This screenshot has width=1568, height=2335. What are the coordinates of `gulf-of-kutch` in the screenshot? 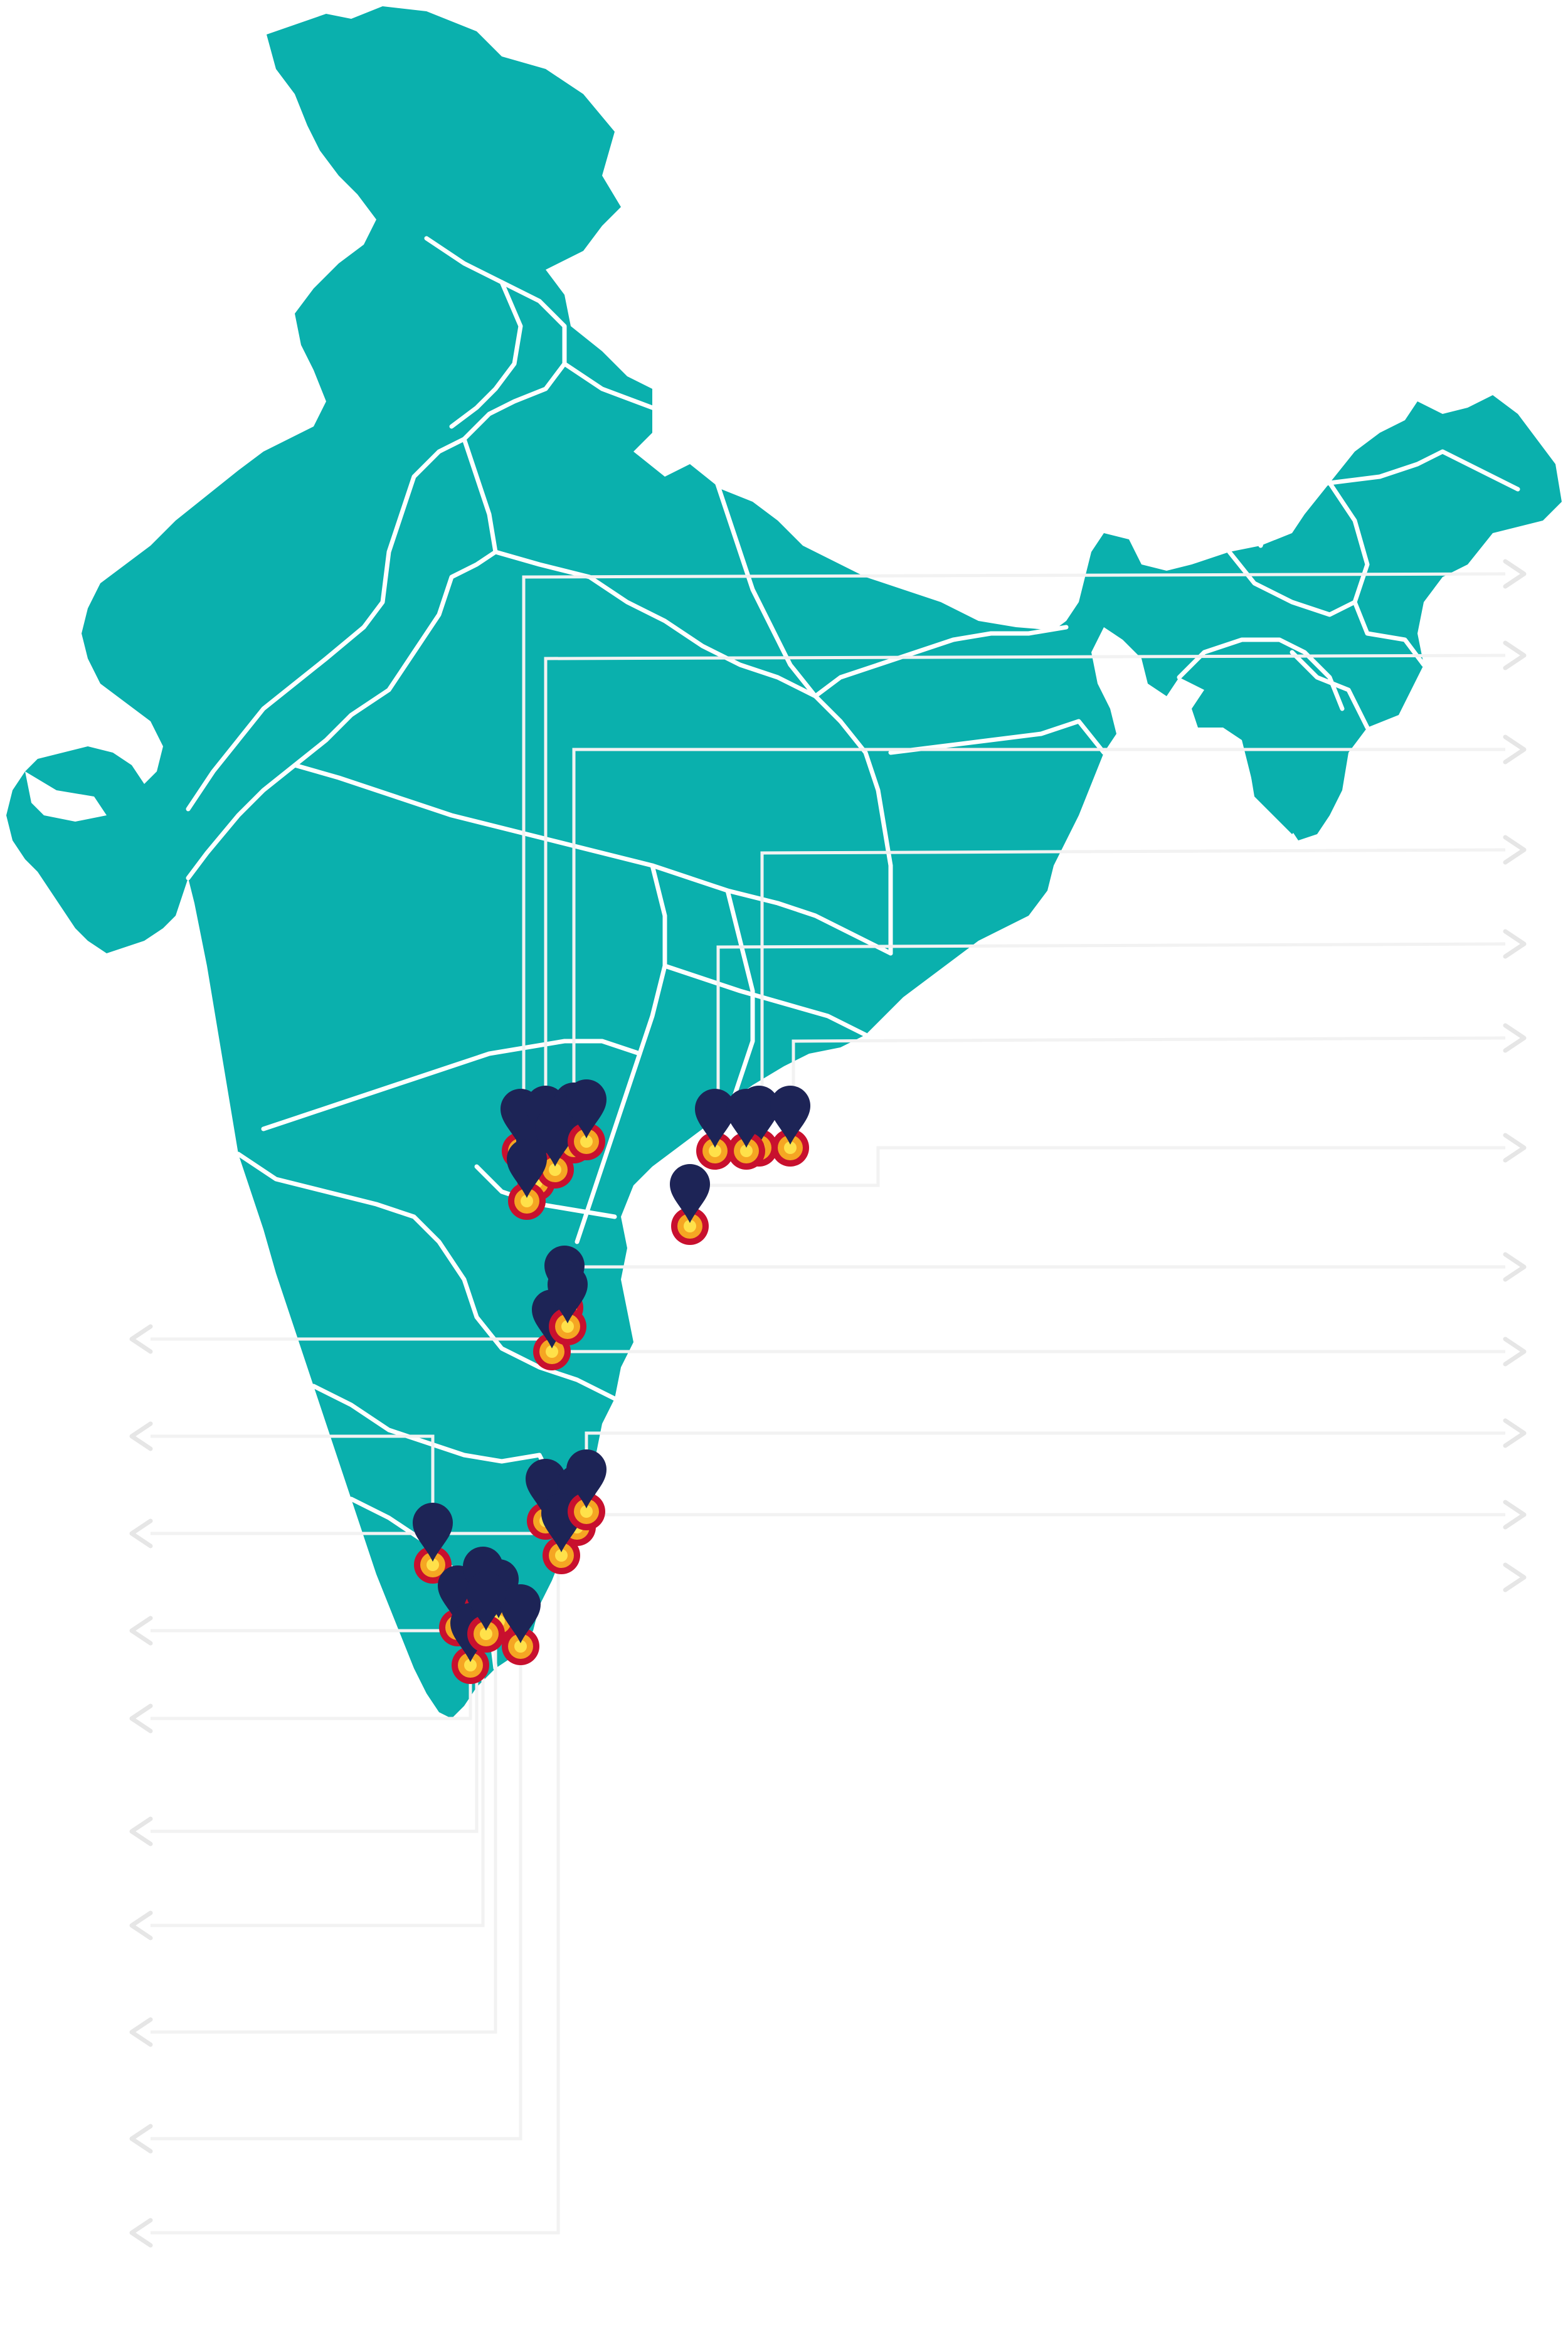 It's located at (66, 797).